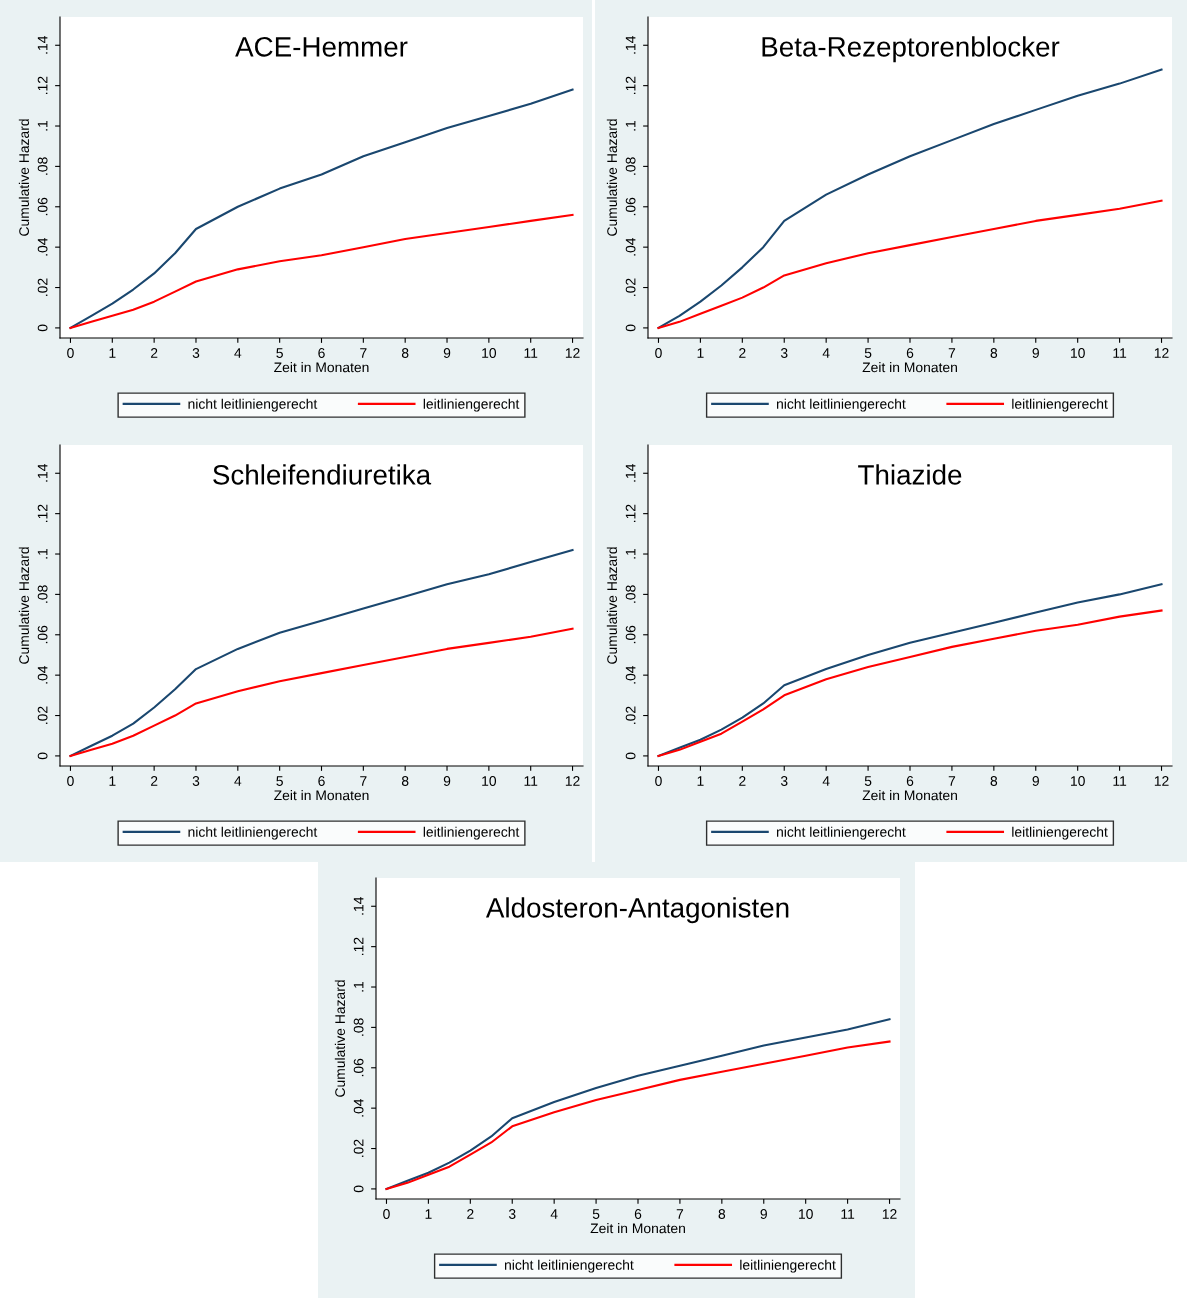 Image resolution: width=1187 pixels, height=1298 pixels. Describe the element at coordinates (637, 910) in the screenshot. I see `text: Aldosteron-Antagonisten` at that location.